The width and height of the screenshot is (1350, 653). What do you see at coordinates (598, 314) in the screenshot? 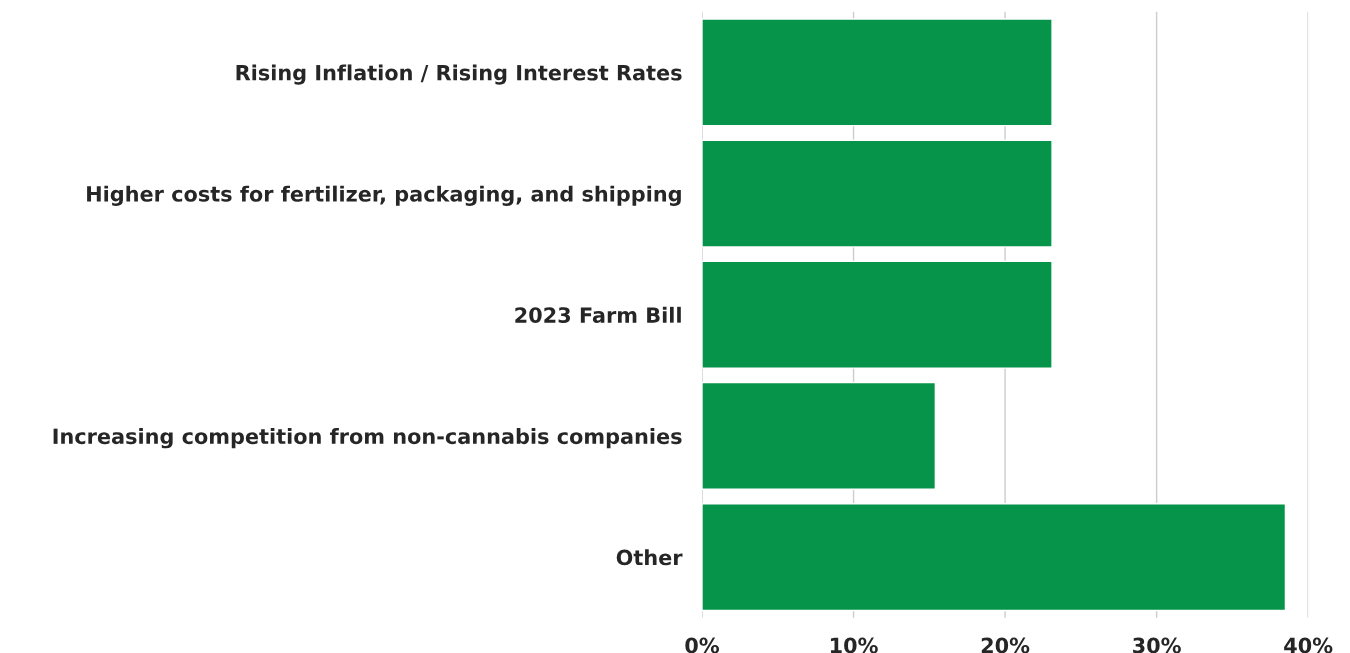
I see `y-tick-label: 2023 Farm Bill` at bounding box center [598, 314].